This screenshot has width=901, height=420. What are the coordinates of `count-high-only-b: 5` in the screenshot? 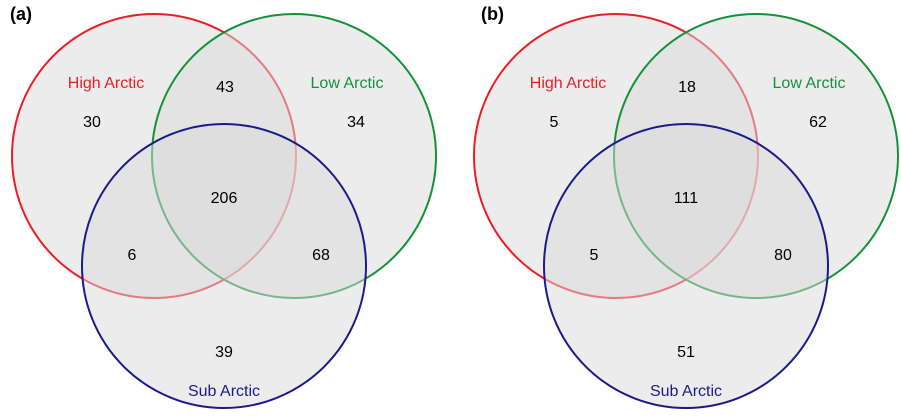 It's located at (554, 122).